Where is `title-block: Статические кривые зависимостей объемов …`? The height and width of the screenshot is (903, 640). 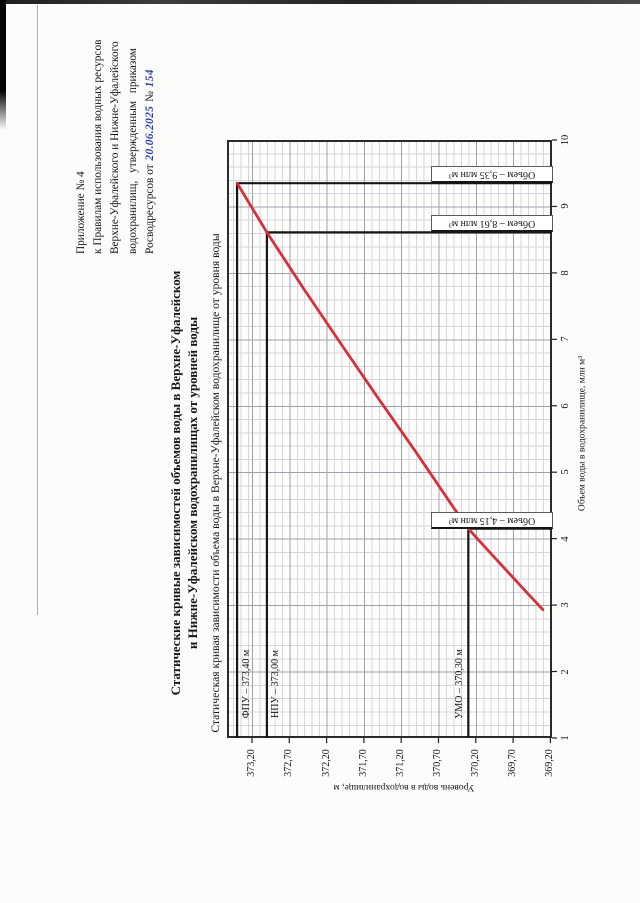 title-block: Статические кривые зависимостей объемов … is located at coordinates (195, 483).